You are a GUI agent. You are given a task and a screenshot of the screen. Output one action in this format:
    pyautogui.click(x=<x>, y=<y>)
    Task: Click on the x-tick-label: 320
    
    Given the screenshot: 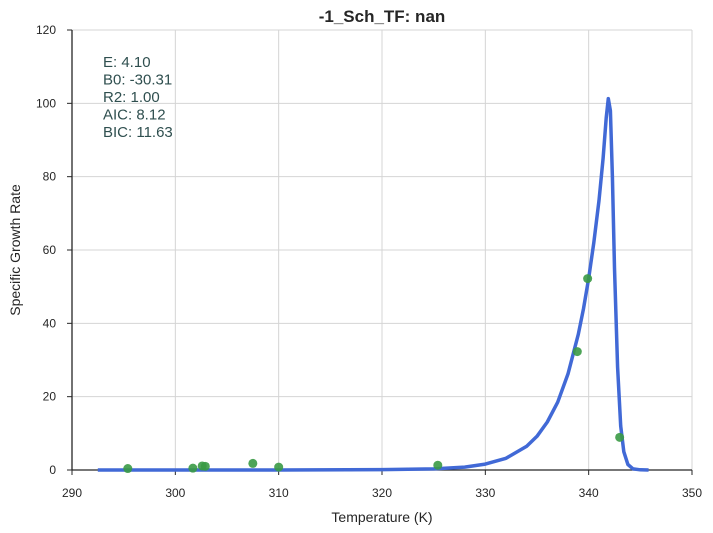 What is the action you would take?
    pyautogui.click(x=382, y=493)
    